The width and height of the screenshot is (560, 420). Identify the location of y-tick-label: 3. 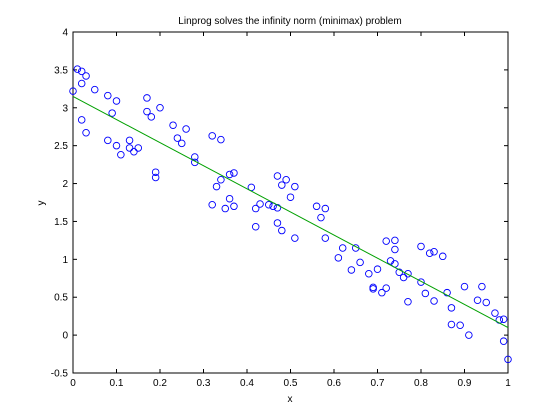
(65, 108).